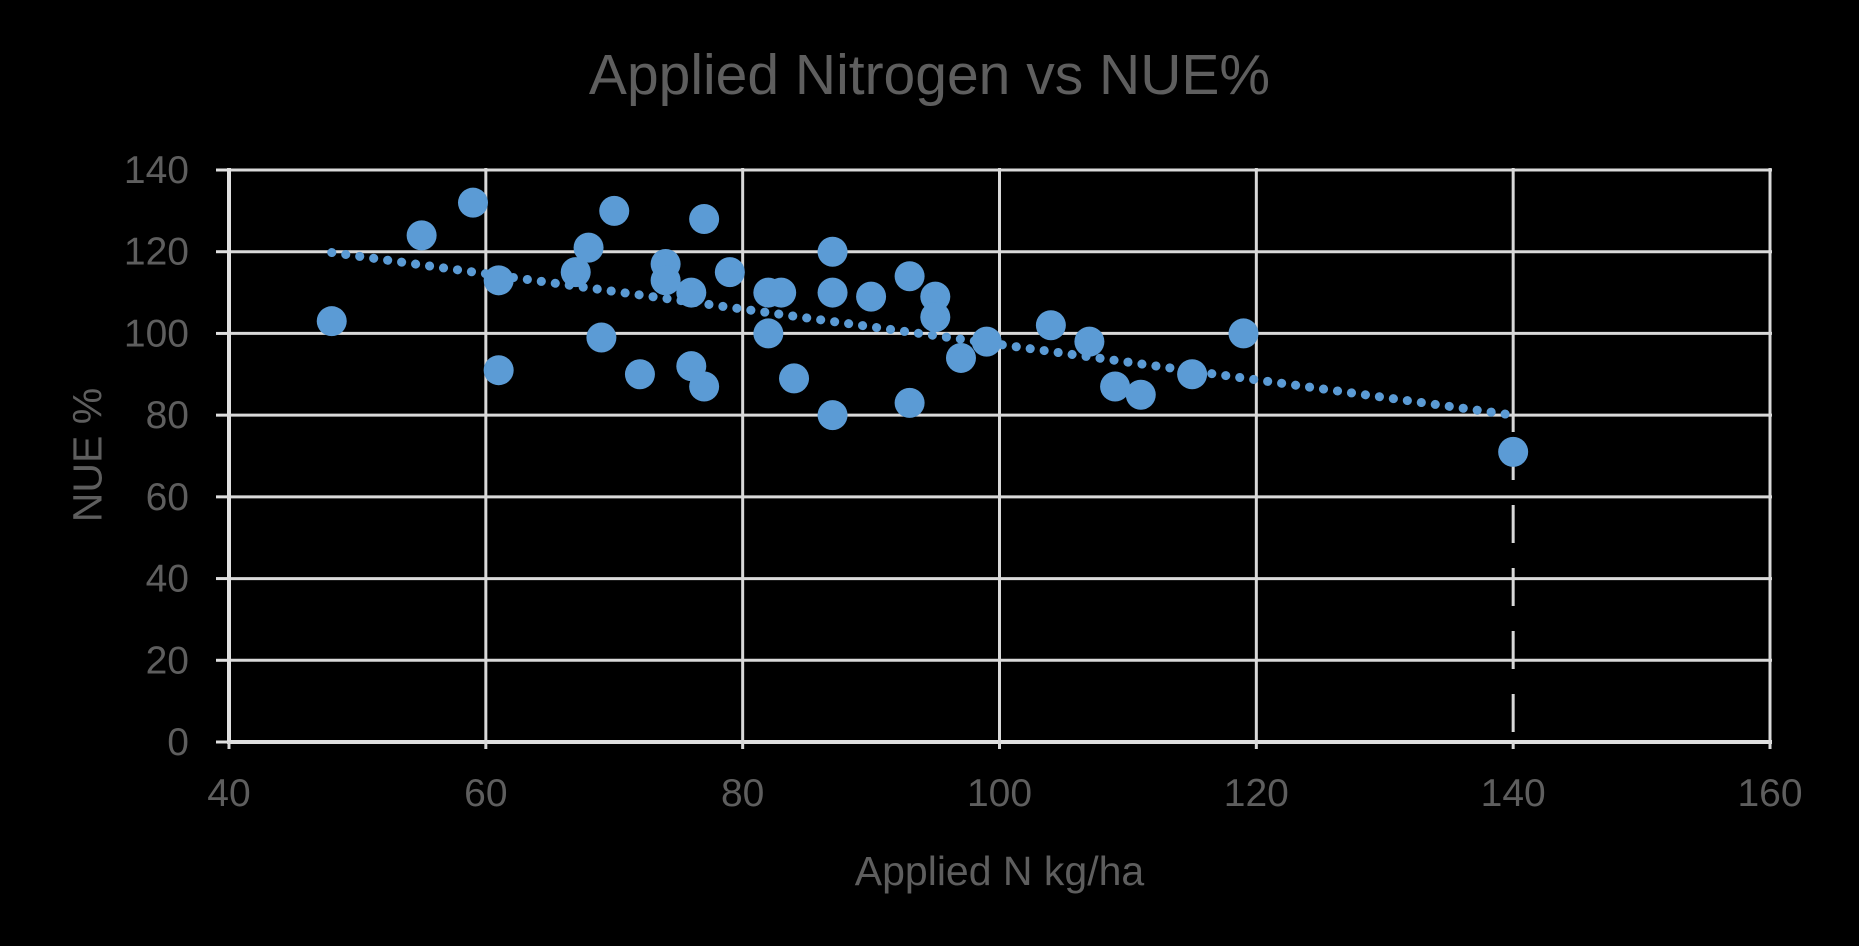  Describe the element at coordinates (742, 793) in the screenshot. I see `x-tick-label: 80` at that location.